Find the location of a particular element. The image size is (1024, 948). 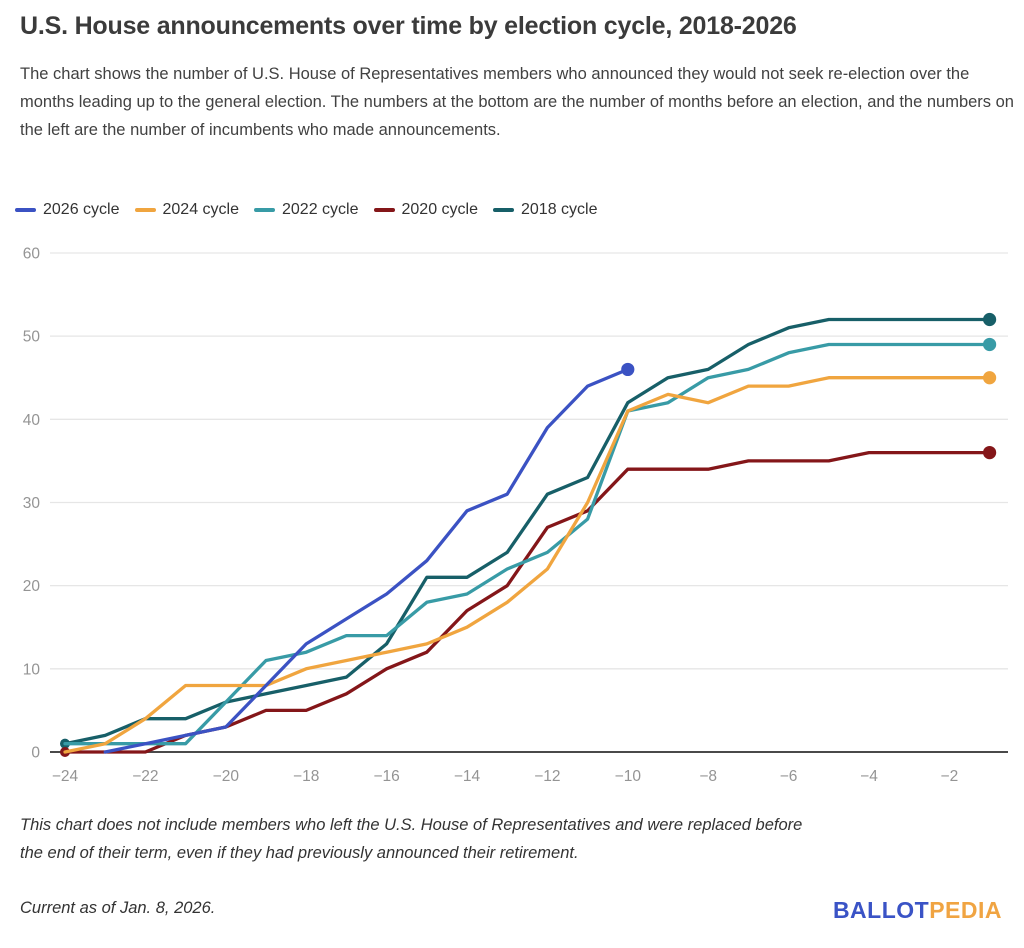

logo-ballot-text: BALLOT is located at coordinates (881, 910).